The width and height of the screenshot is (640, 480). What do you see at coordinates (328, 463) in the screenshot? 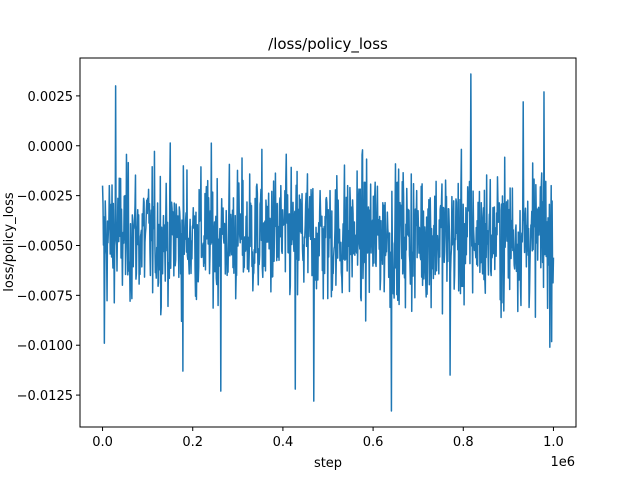
I see `x-axis-label: step` at bounding box center [328, 463].